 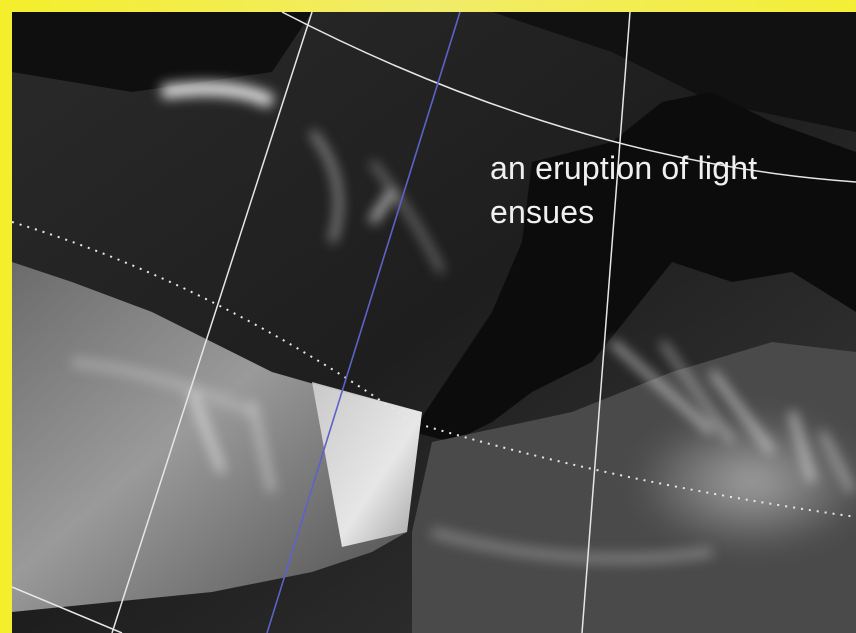 I want to click on meridian-line-right, so click(x=606, y=322).